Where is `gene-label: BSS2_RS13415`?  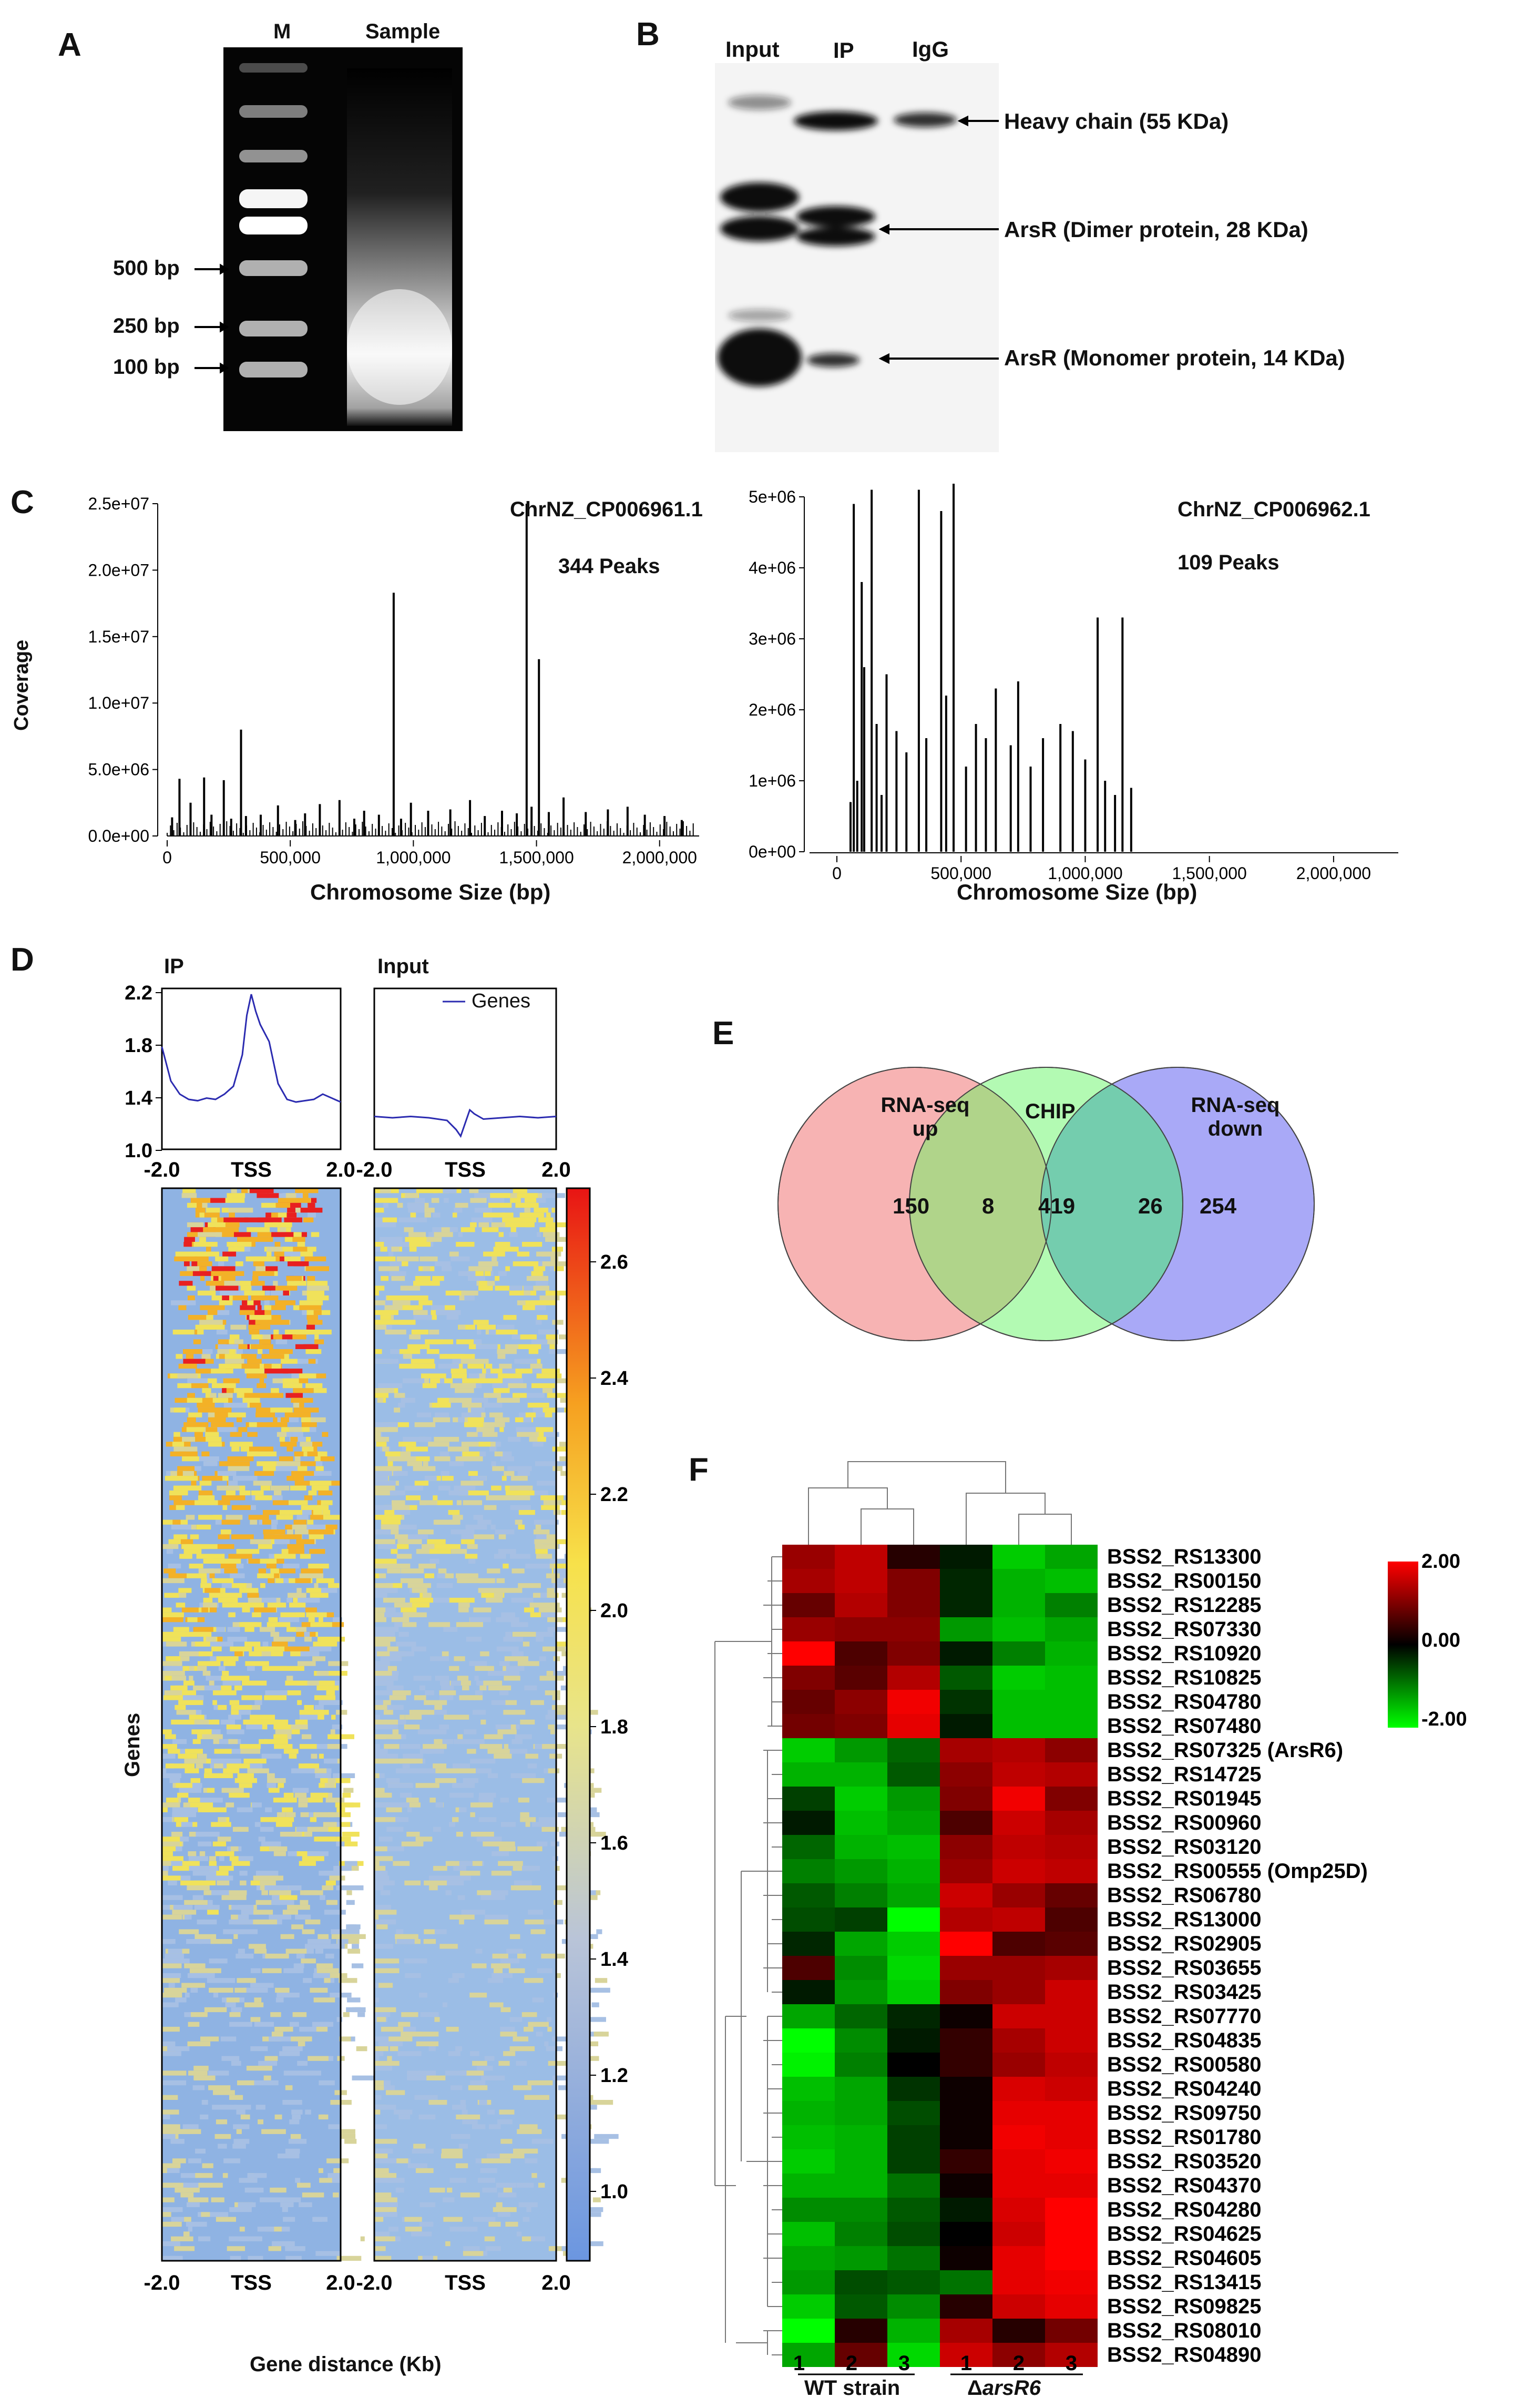 gene-label: BSS2_RS13415 is located at coordinates (1184, 2282).